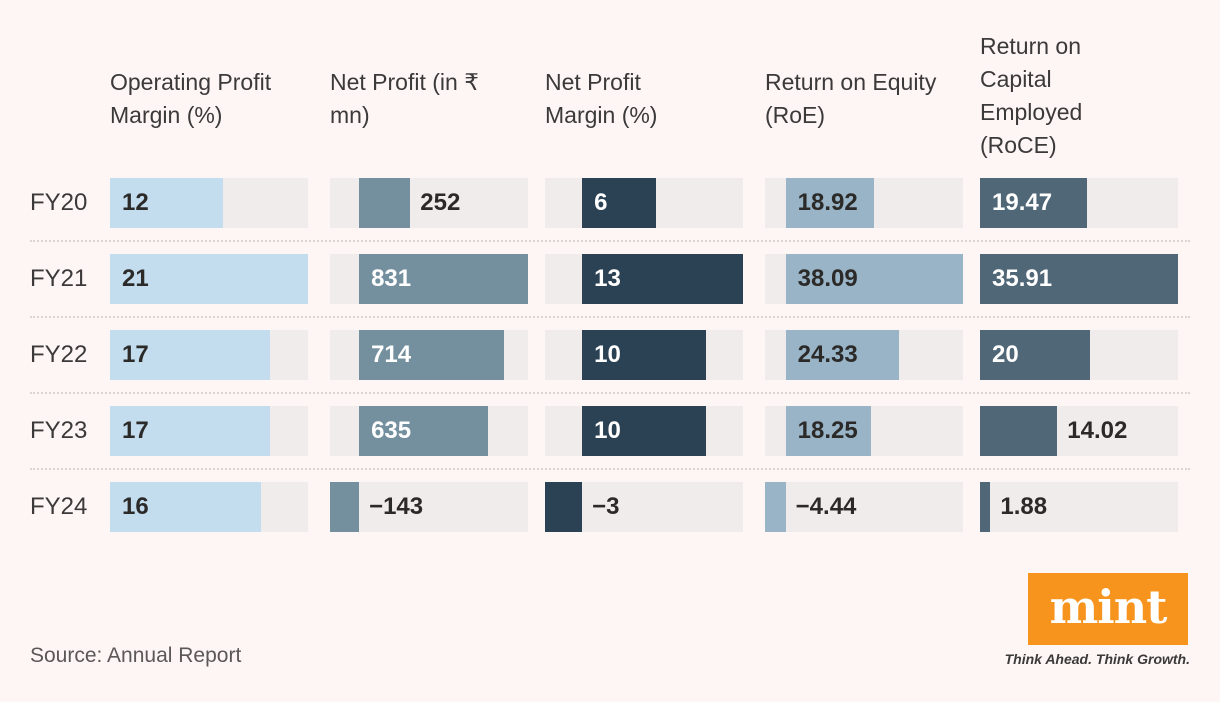 This screenshot has height=702, width=1220. Describe the element at coordinates (1097, 659) in the screenshot. I see `mint-tagline: Think Ahead. Think Growth.` at that location.